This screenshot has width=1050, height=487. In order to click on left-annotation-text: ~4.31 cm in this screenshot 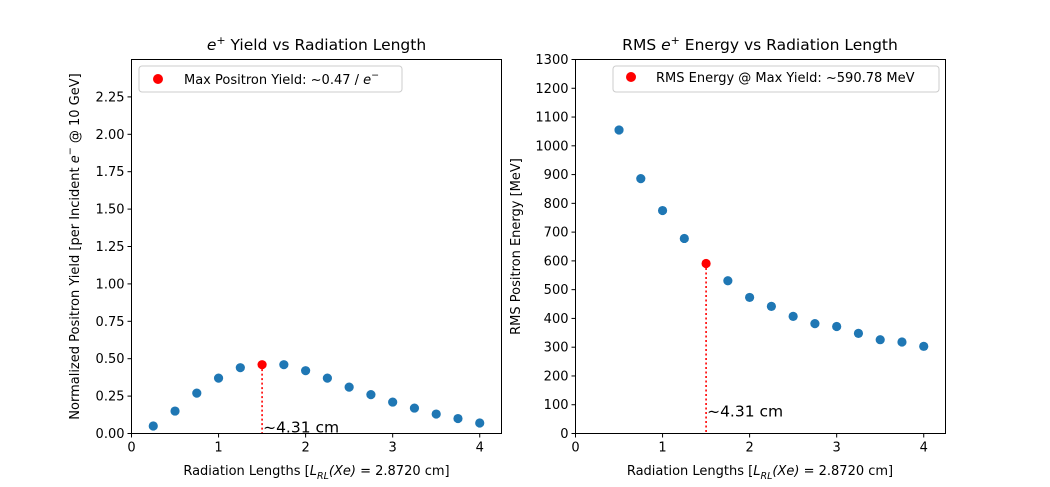, I will do `click(301, 428)`.